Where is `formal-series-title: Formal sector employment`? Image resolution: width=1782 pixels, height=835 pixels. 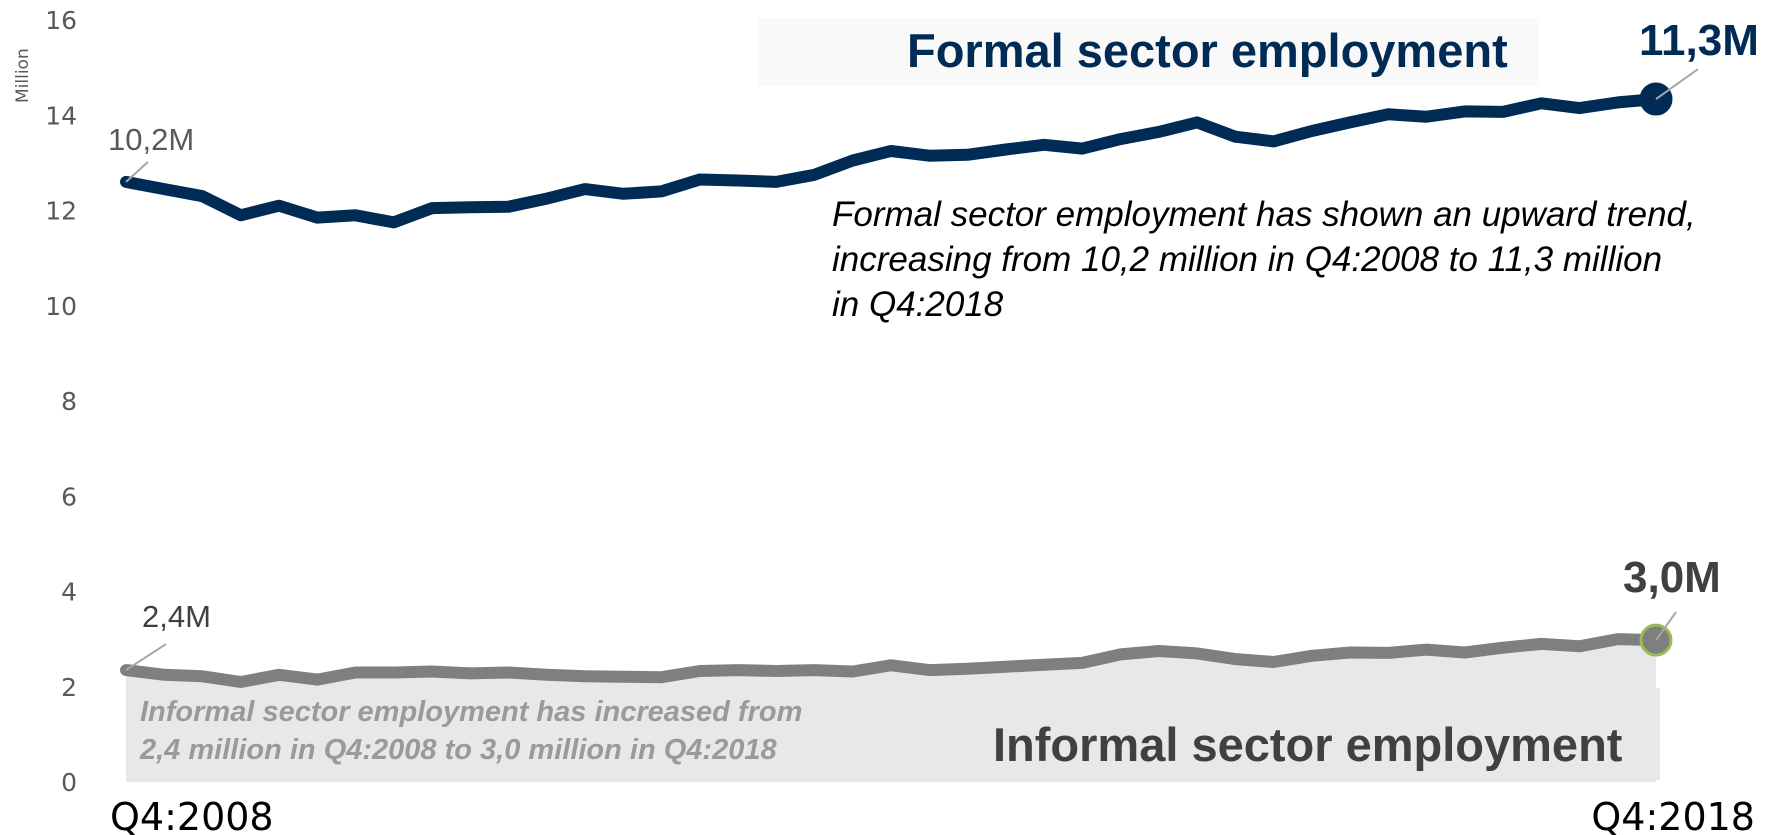
formal-series-title: Formal sector employment is located at coordinates (1207, 50).